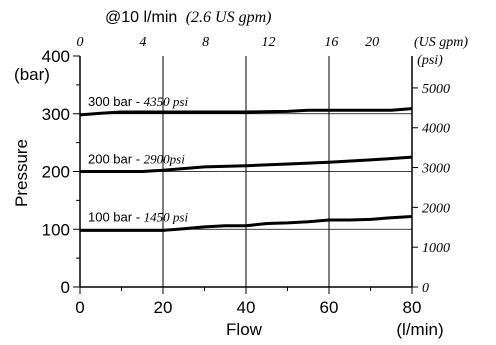  Describe the element at coordinates (79, 307) in the screenshot. I see `x-tick-label-0: 0` at that location.